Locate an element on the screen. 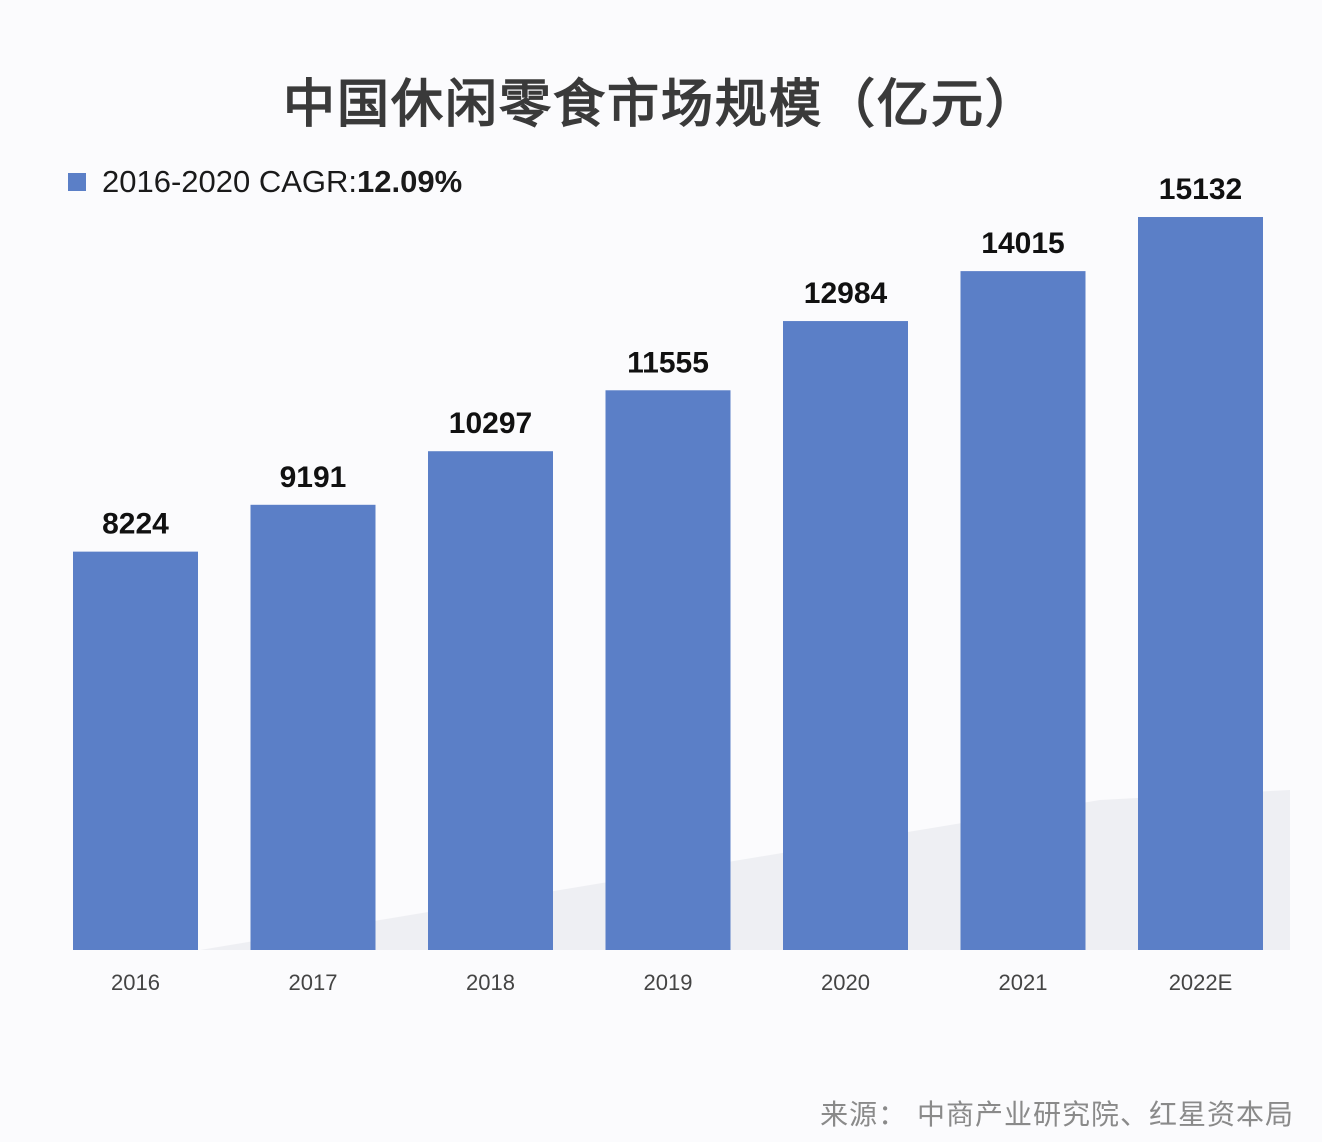  bar-2017 is located at coordinates (313, 727).